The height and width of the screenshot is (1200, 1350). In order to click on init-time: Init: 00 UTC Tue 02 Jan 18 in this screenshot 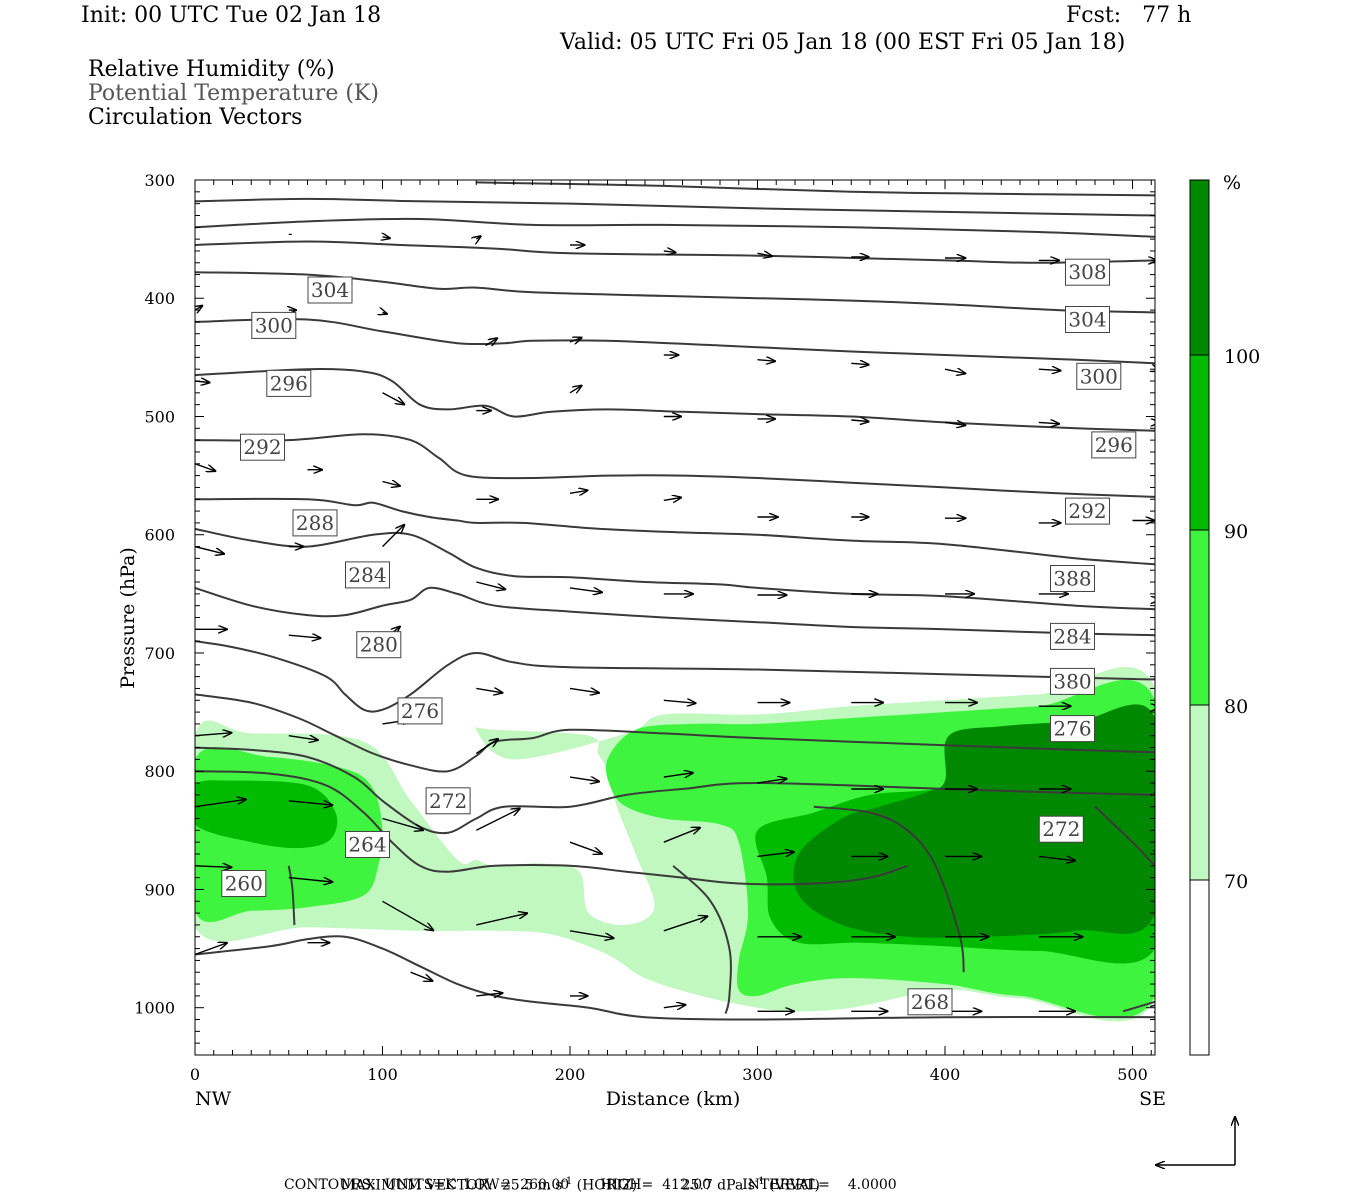, I will do `click(231, 15)`.